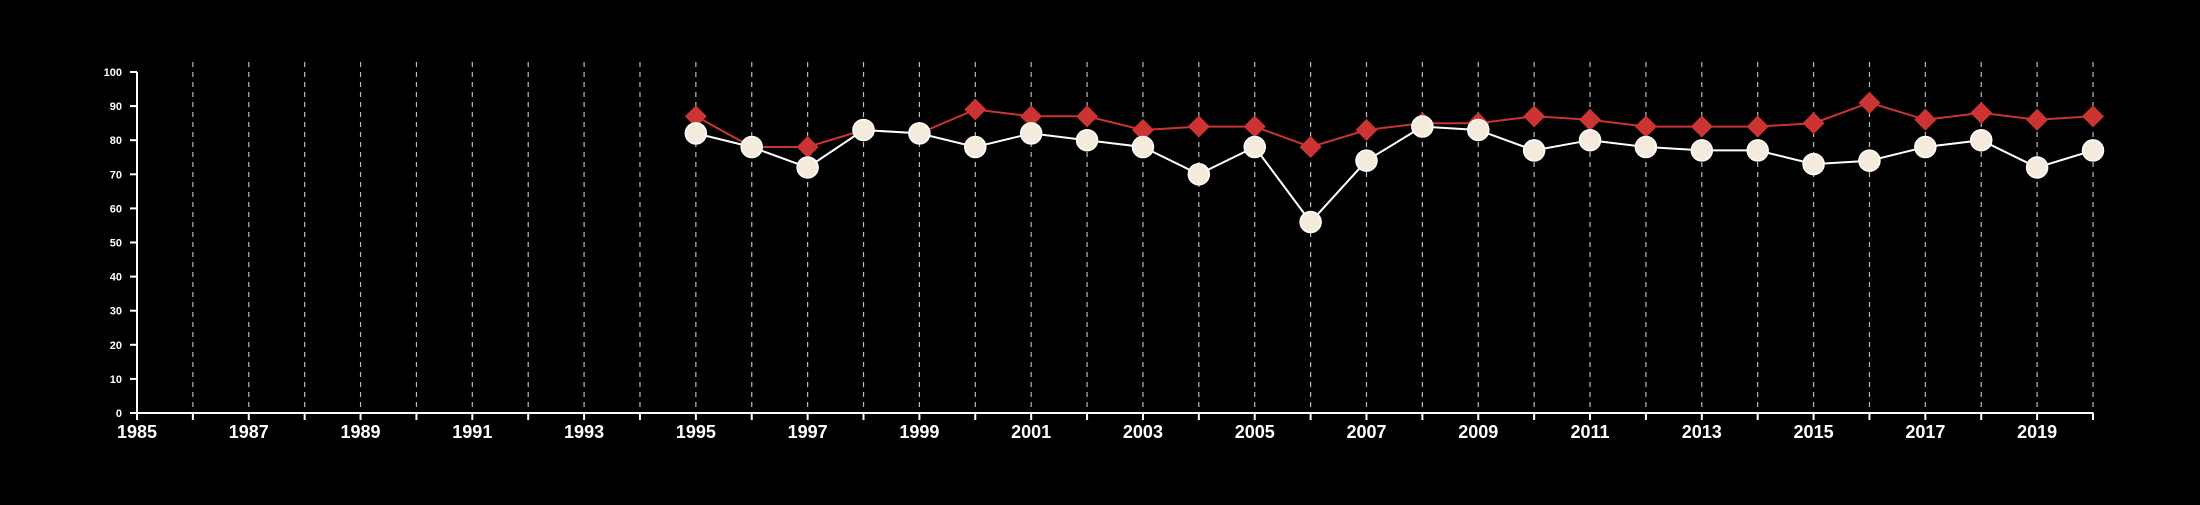 This screenshot has width=2200, height=505. What do you see at coordinates (808, 432) in the screenshot?
I see `x-tick-label: 1997` at bounding box center [808, 432].